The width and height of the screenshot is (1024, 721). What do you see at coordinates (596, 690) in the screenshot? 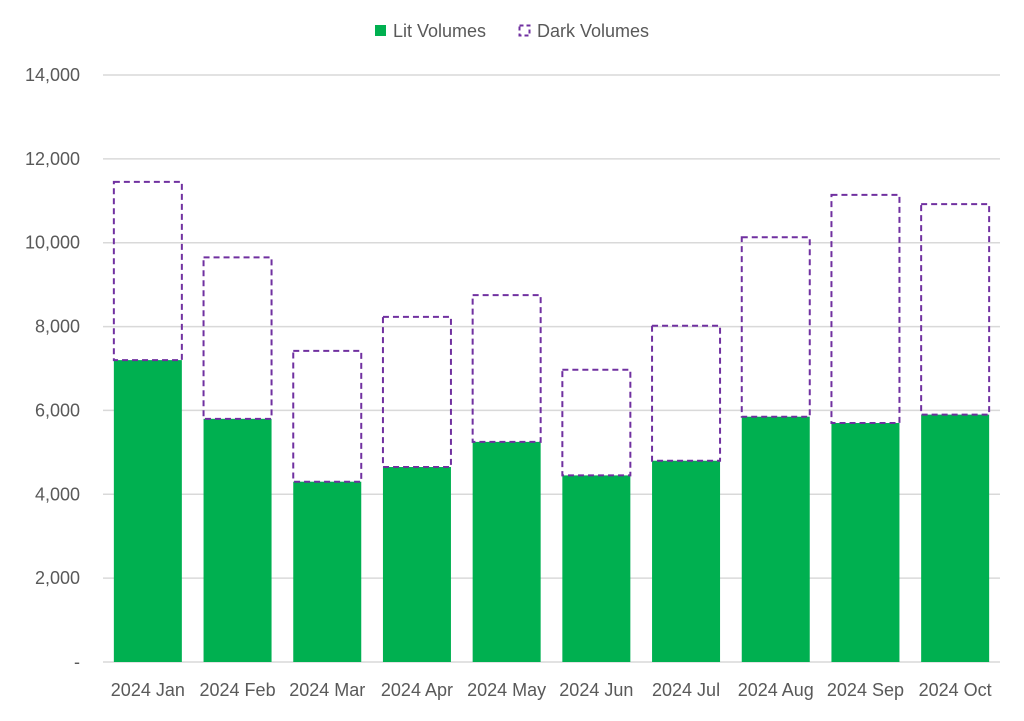
I see `x-tick-label: 2024 Jun` at bounding box center [596, 690].